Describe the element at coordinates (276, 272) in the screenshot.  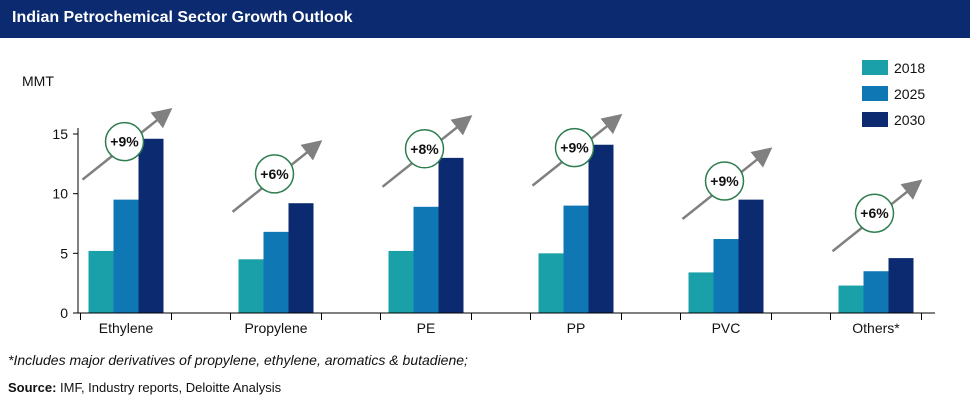
I see `bar-2025-propylene` at that location.